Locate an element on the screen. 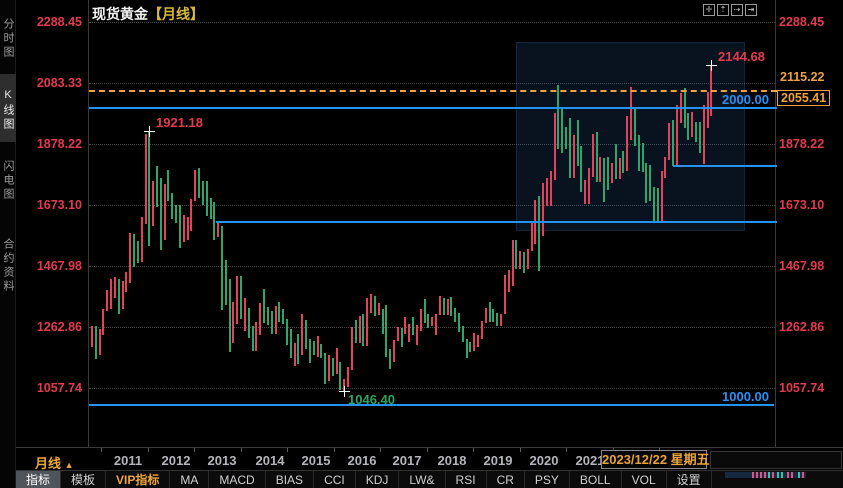  drawn-line-current-price is located at coordinates (433, 91).